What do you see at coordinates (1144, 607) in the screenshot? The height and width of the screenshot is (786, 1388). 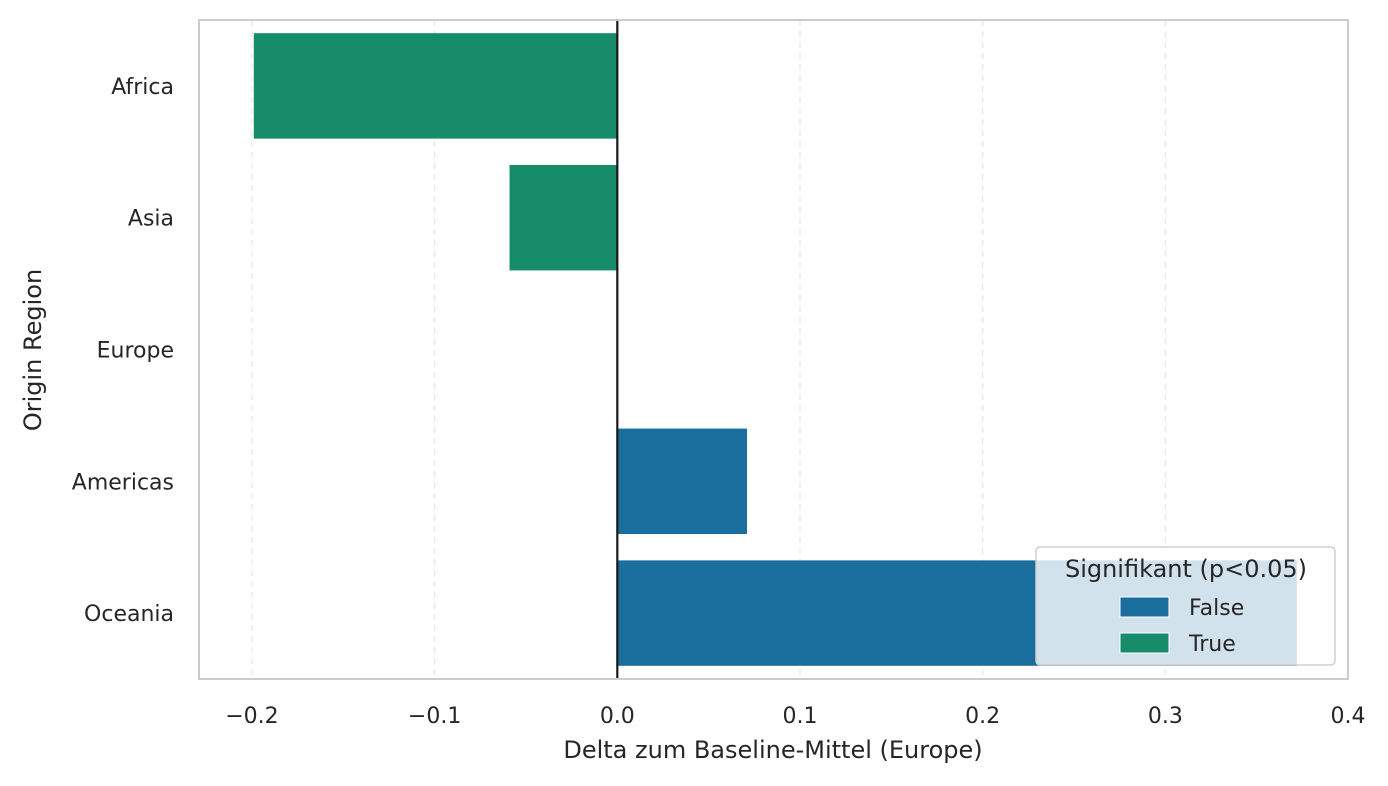 I see `legend-swatch-false` at bounding box center [1144, 607].